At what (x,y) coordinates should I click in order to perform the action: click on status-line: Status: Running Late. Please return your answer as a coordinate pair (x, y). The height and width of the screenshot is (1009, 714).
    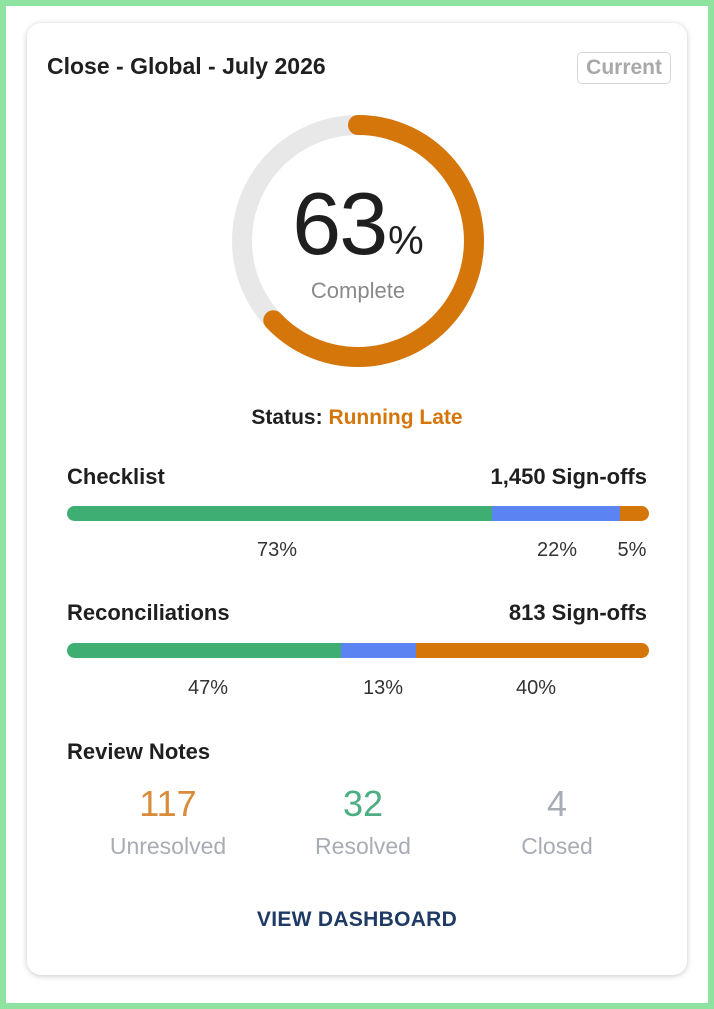
    Looking at the image, I should click on (357, 418).